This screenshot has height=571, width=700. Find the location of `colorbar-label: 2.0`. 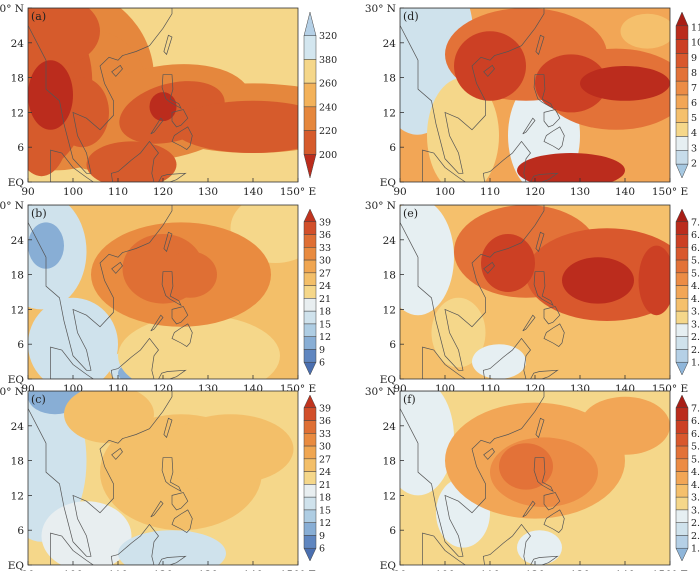

colorbar-label: 2.0 is located at coordinates (695, 536).